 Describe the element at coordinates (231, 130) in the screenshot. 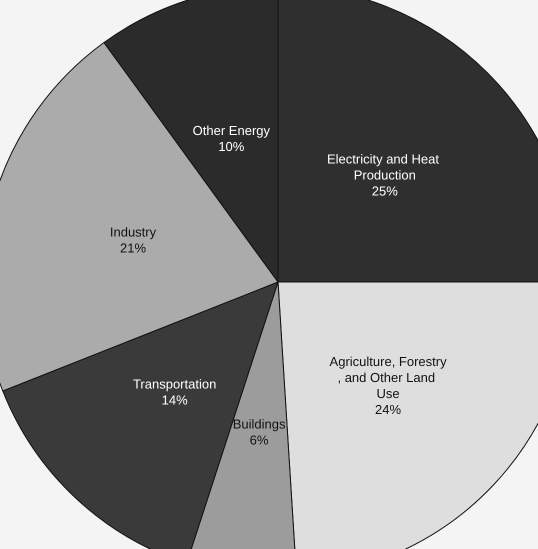

I see `slice-label: Other Energy` at that location.